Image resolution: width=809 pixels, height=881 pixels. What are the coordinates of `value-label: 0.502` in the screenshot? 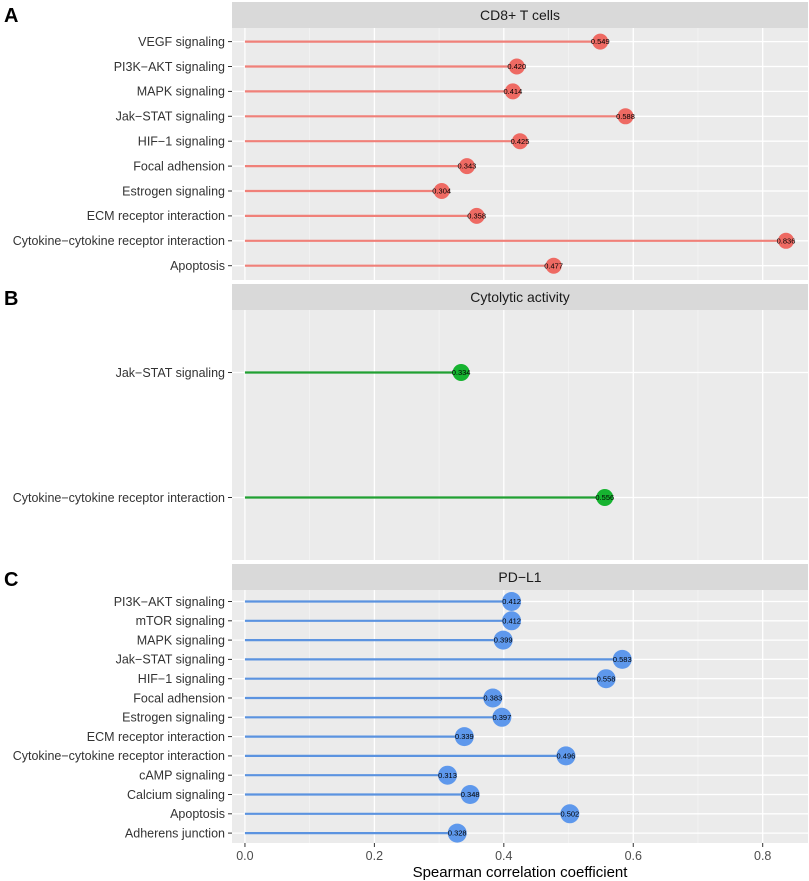 It's located at (569, 813).